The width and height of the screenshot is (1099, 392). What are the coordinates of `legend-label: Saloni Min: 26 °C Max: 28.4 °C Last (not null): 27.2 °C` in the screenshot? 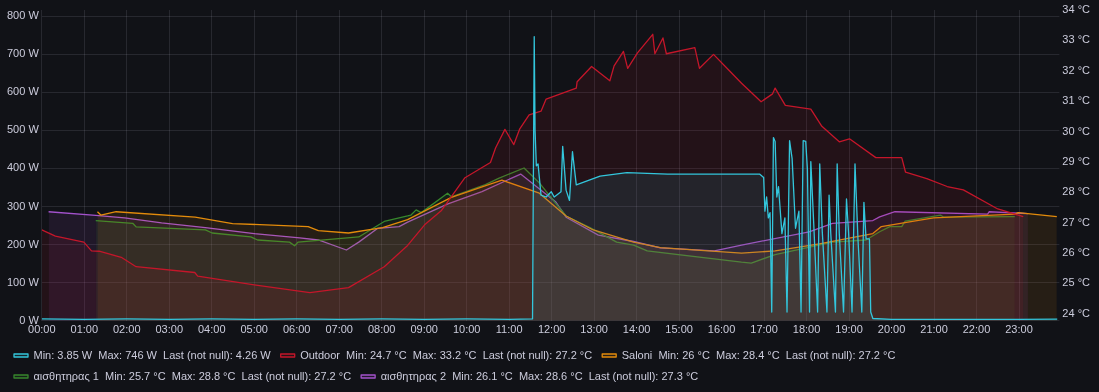 It's located at (758, 354).